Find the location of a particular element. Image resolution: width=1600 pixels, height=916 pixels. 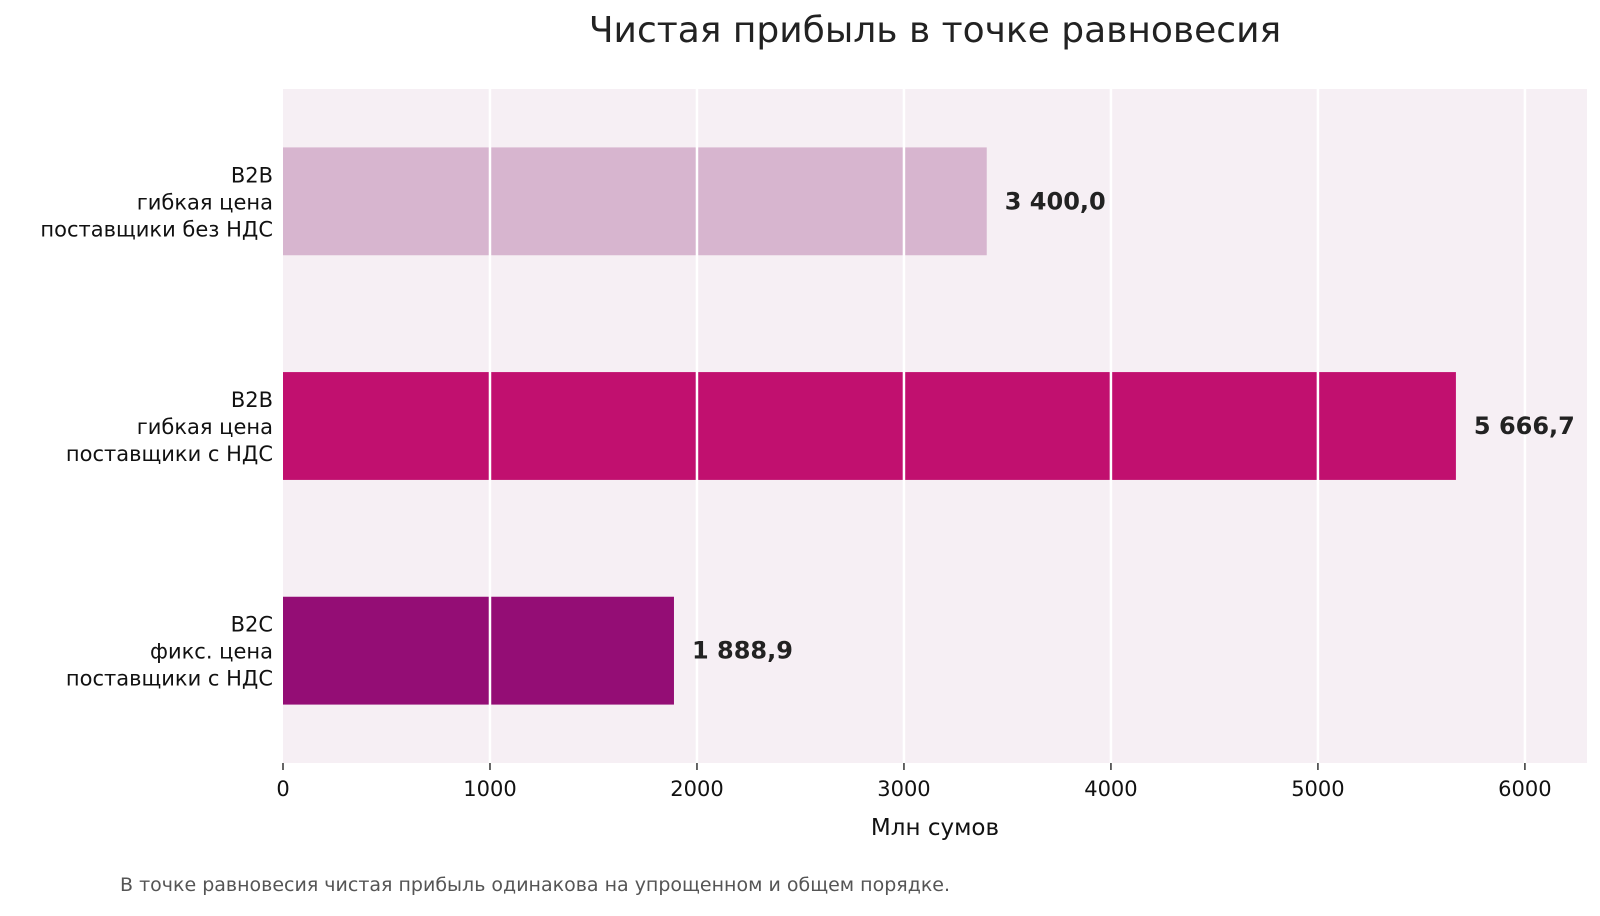

category-label-3: B2C фикс. цена поставщики с НДС is located at coordinates (169, 652).